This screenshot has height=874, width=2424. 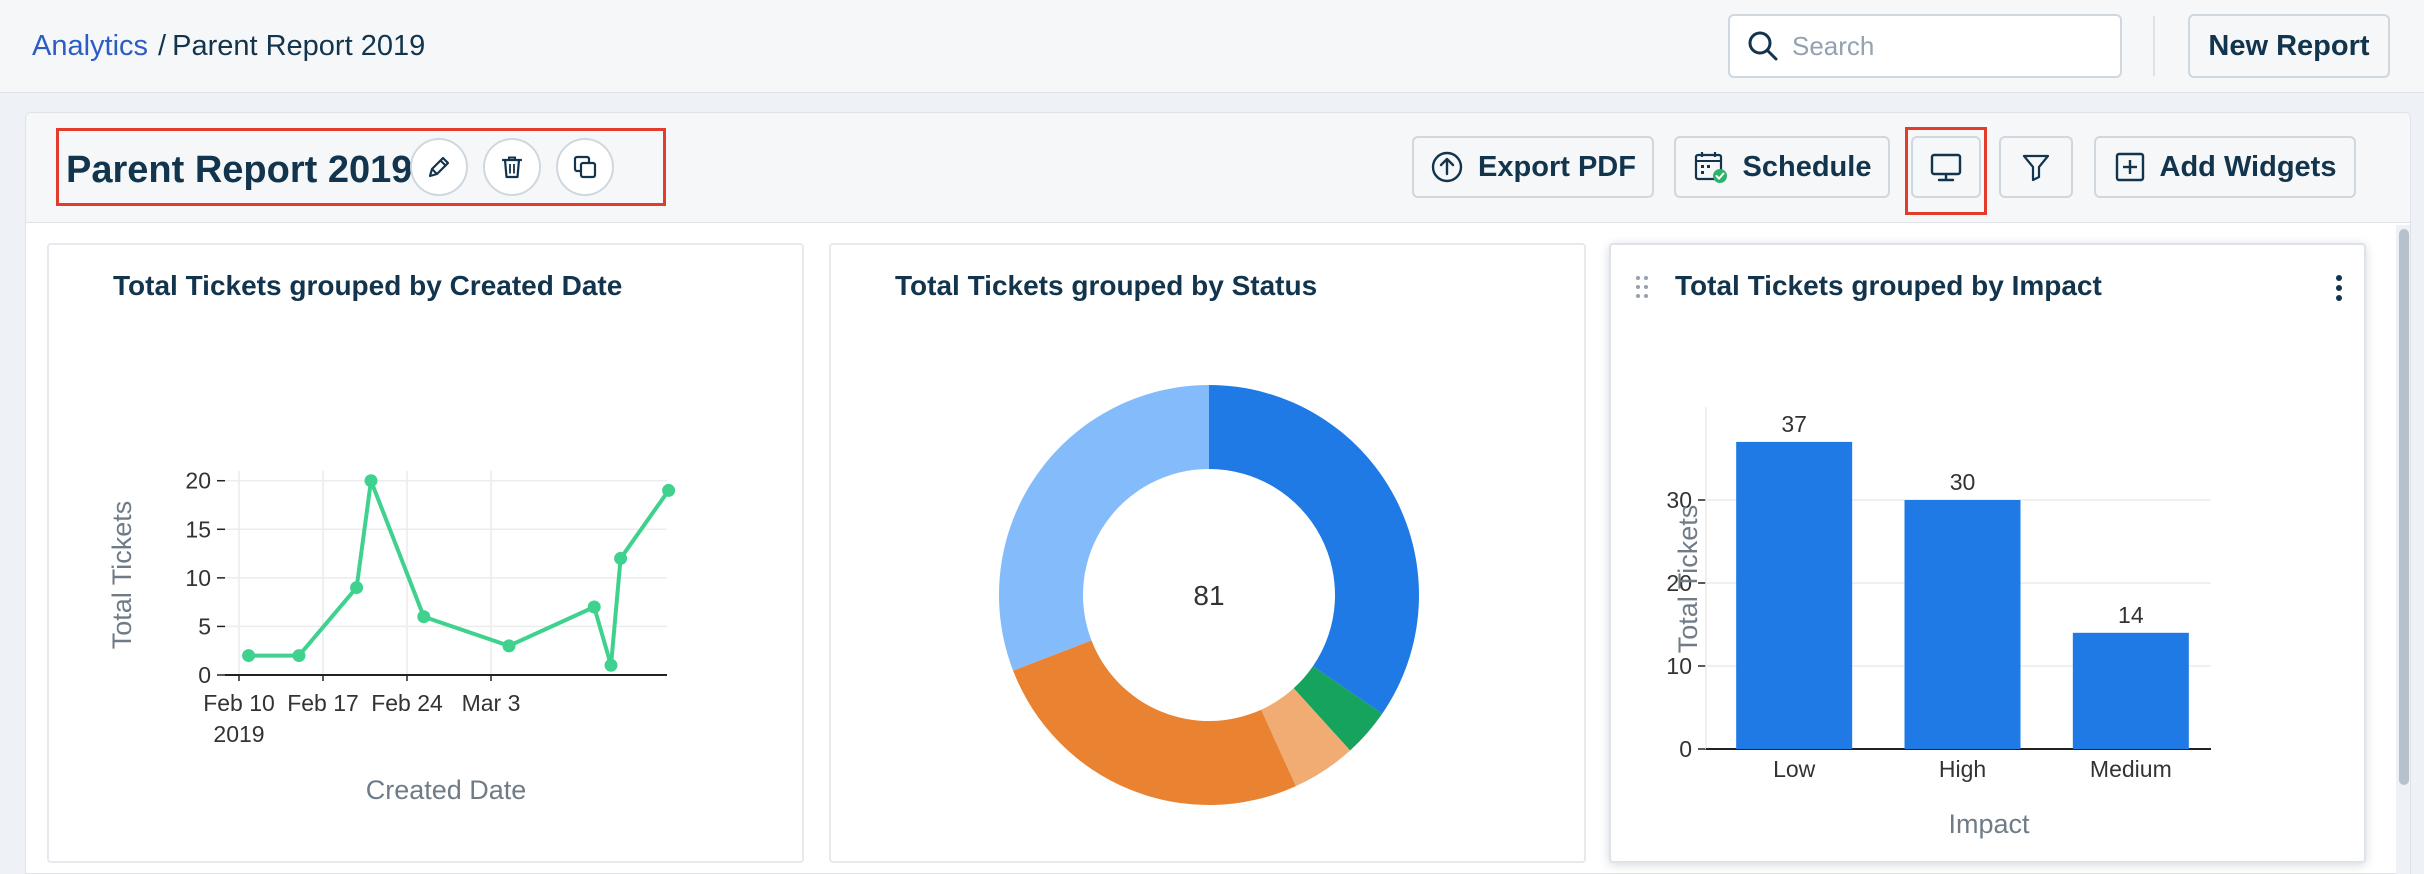 I want to click on series-line, so click(x=459, y=573).